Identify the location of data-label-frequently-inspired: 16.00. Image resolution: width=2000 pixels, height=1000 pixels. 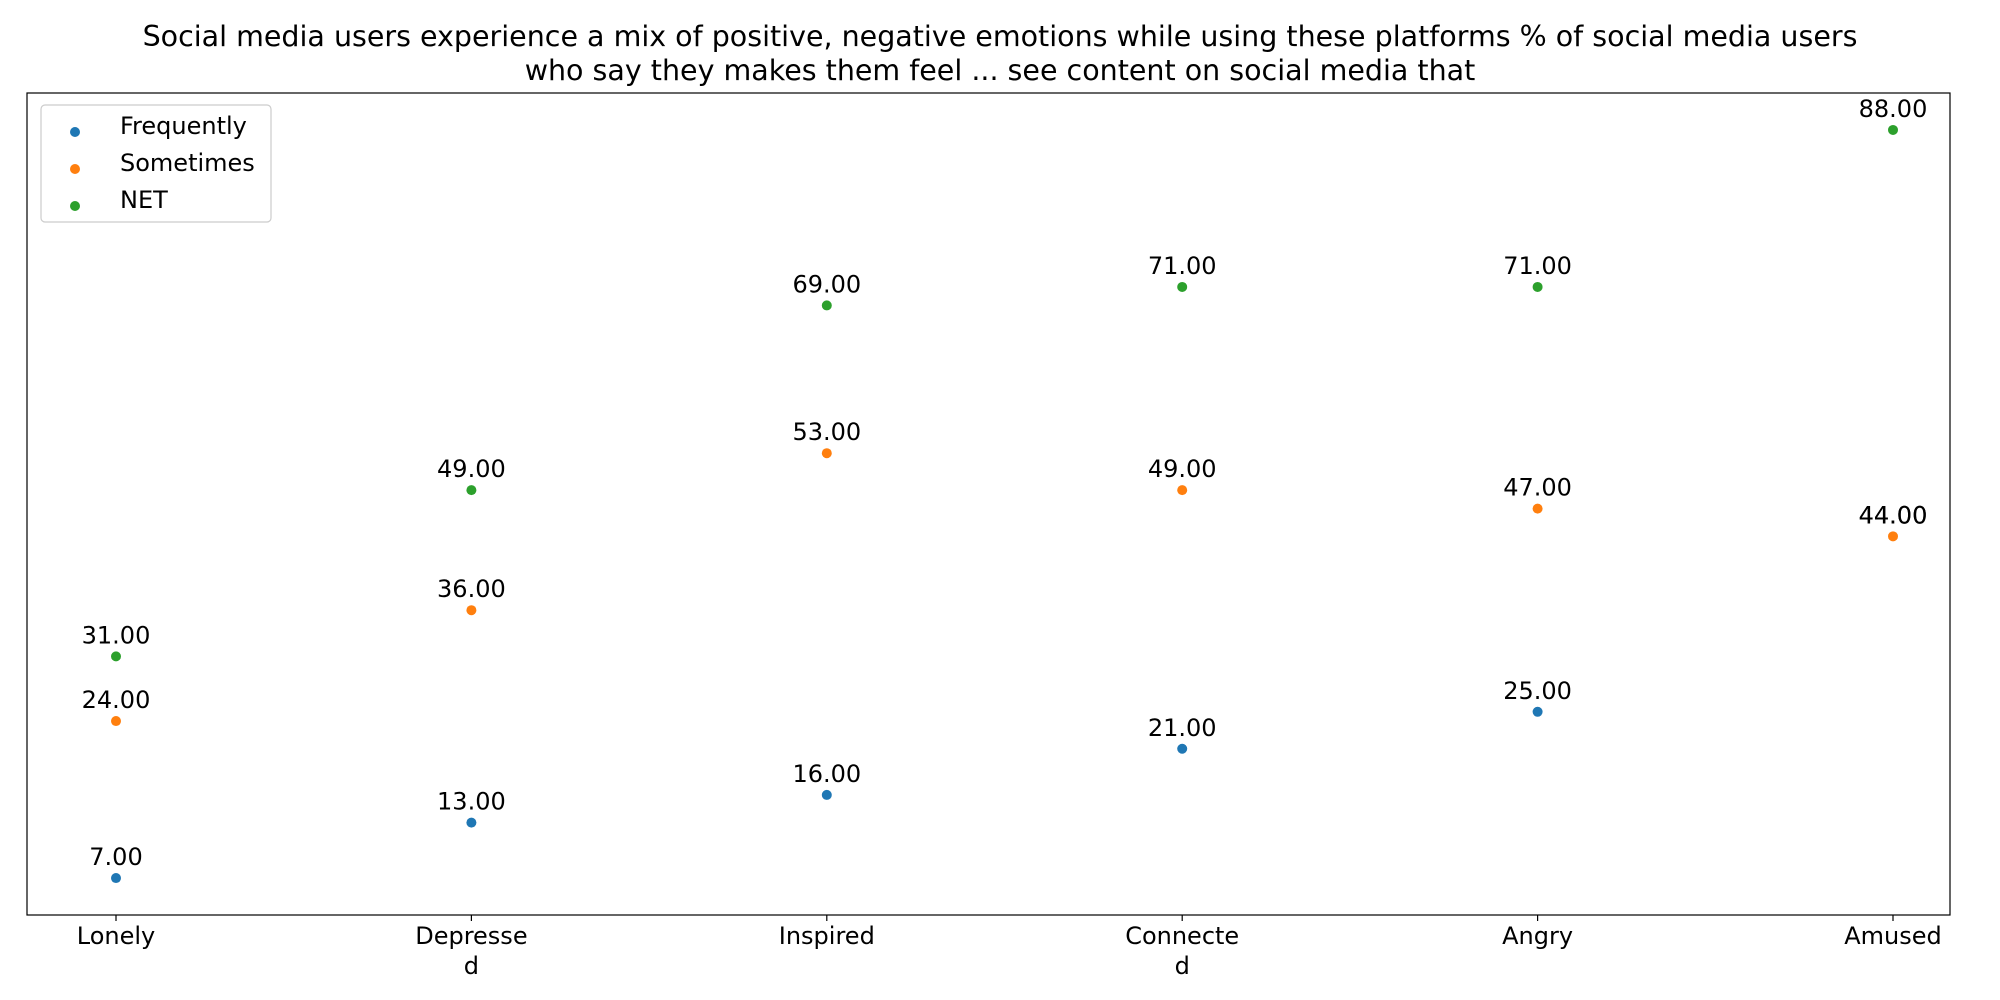
(826, 774).